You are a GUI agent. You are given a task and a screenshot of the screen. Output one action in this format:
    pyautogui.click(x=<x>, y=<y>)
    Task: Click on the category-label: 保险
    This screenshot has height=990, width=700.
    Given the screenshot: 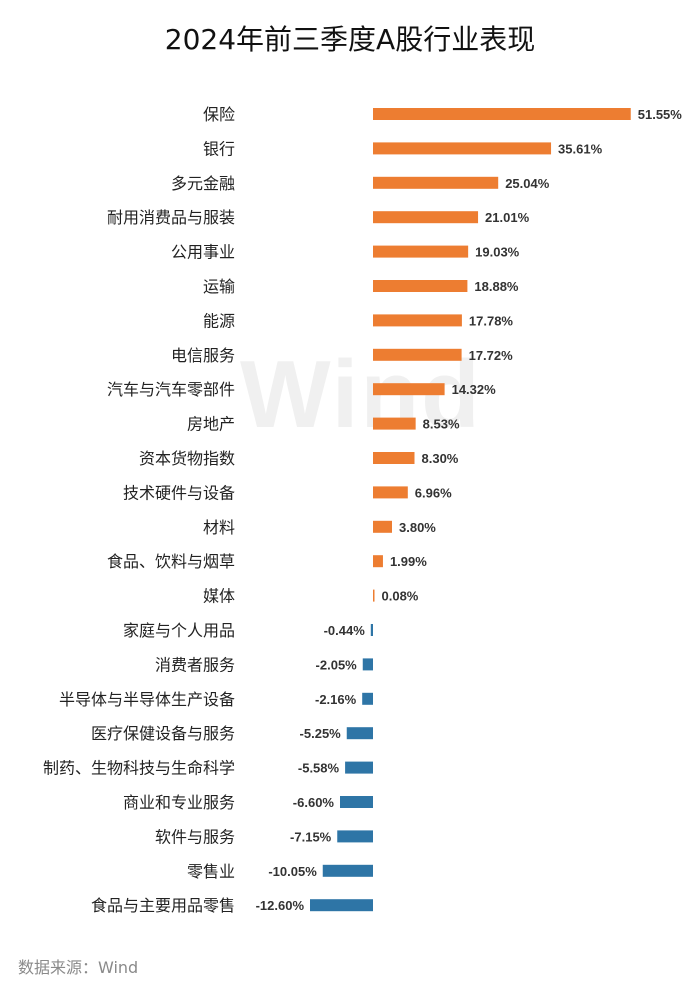 What is the action you would take?
    pyautogui.click(x=219, y=114)
    